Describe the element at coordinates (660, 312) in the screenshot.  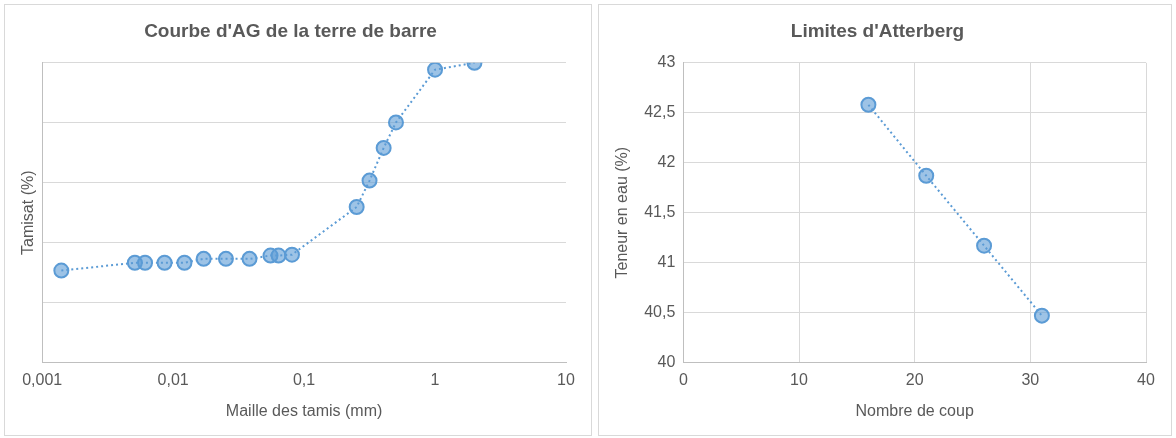
I see `y-tick-label: 40,5` at that location.